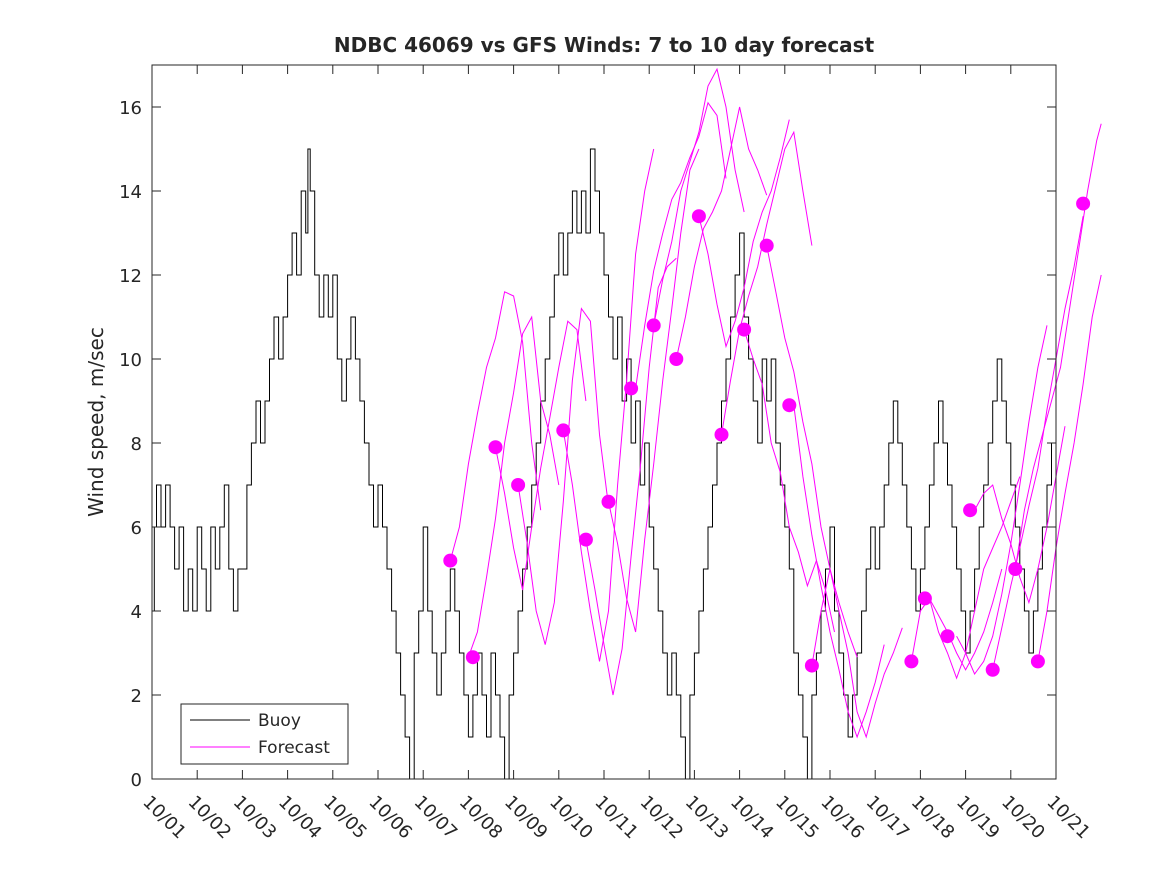 The width and height of the screenshot is (1167, 879). I want to click on y-tick-label: 6, so click(136, 528).